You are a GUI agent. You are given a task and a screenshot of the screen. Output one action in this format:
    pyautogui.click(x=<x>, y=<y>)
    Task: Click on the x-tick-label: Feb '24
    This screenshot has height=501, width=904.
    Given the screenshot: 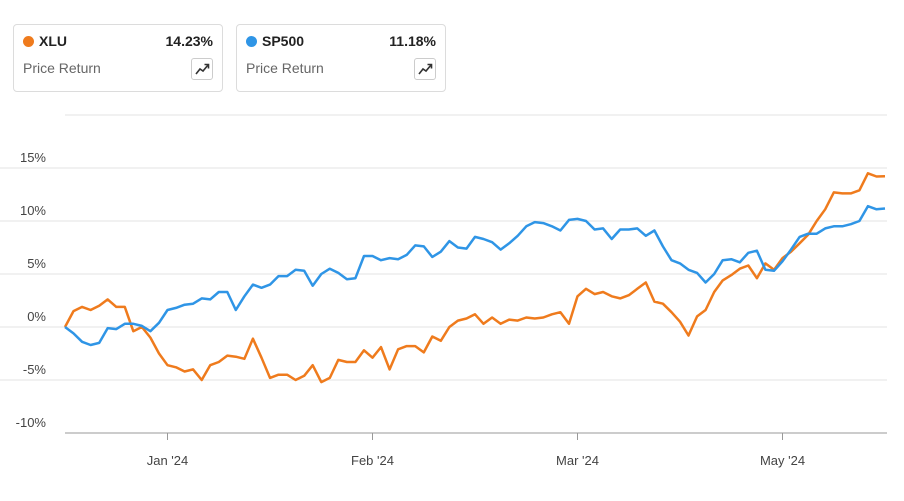 What is the action you would take?
    pyautogui.click(x=372, y=460)
    